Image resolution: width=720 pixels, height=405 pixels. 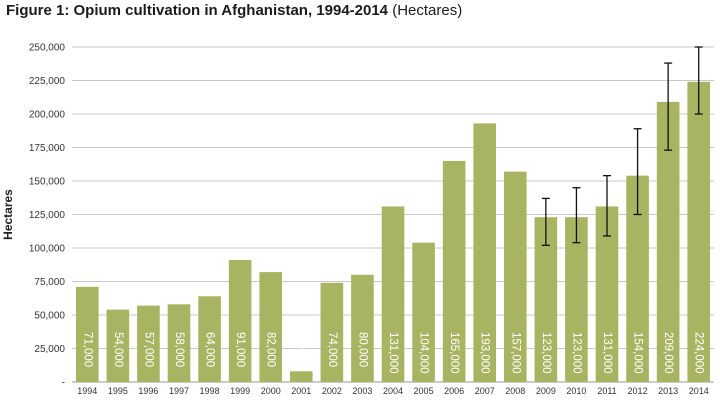 What do you see at coordinates (668, 391) in the screenshot?
I see `x-tick-label: 2013` at bounding box center [668, 391].